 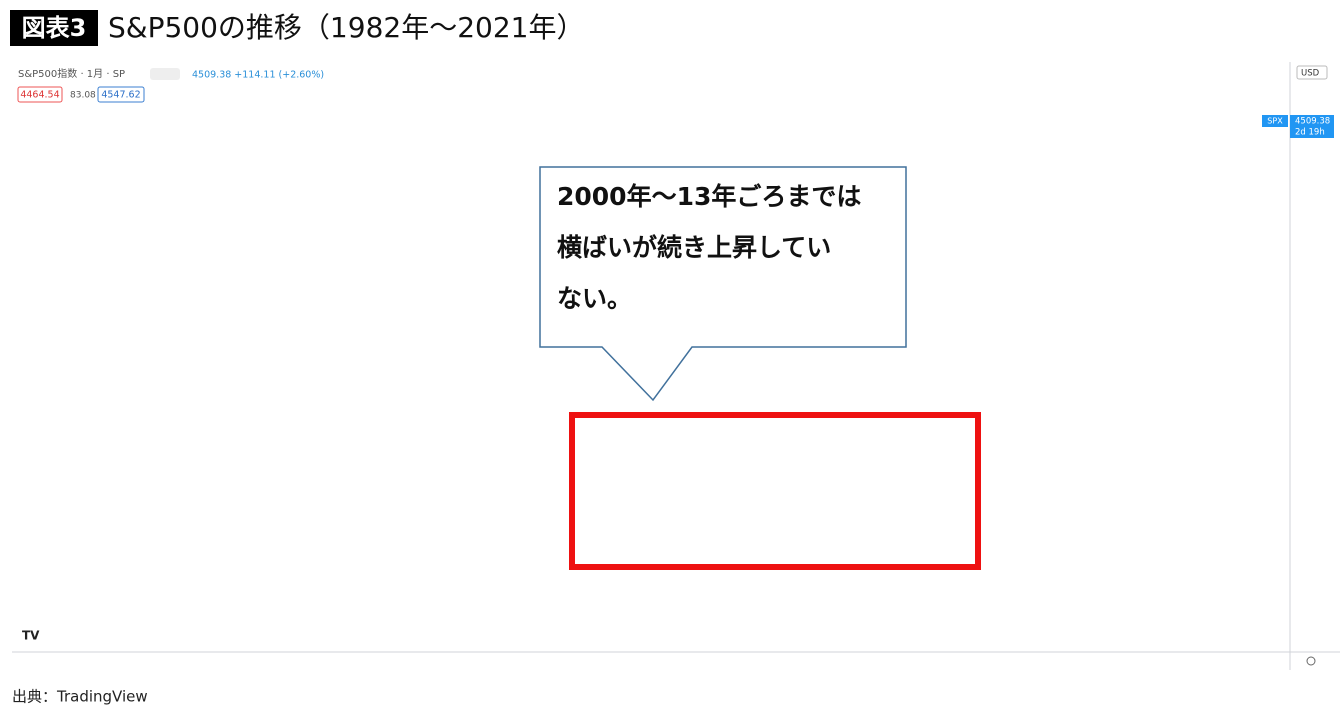 I want to click on countdown: 2d 19h, so click(x=1310, y=133).